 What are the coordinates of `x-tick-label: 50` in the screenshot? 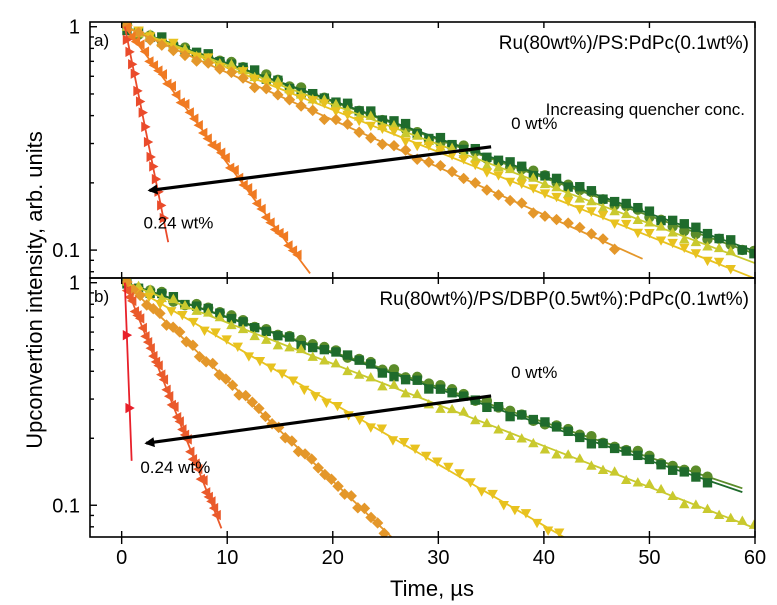 It's located at (649, 558).